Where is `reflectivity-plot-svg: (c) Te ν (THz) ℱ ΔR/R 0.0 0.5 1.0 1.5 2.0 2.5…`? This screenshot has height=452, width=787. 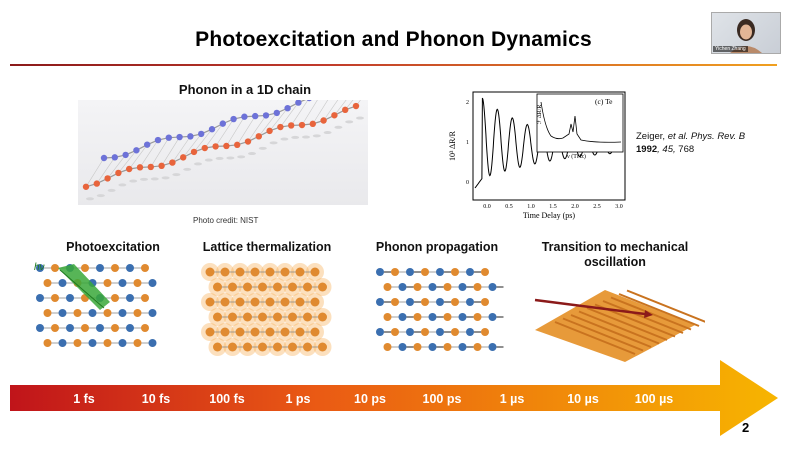
reflectivity-plot-svg: (c) Te ν (THz) ℱ ΔR/R 0.0 0.5 1.0 1.5 2.0 2.5… is located at coordinates (537, 155).